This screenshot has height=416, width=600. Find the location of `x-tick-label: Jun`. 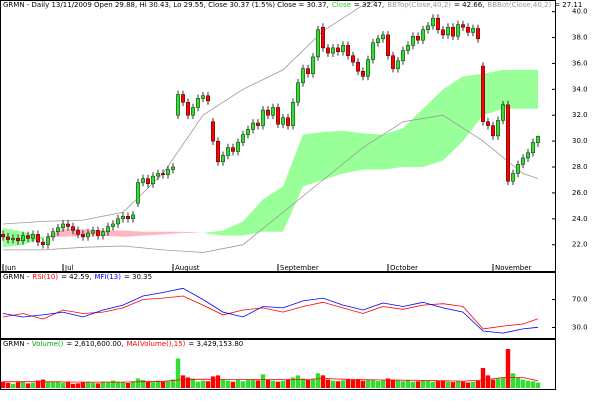

x-tick-label: Jun is located at coordinates (10, 268).